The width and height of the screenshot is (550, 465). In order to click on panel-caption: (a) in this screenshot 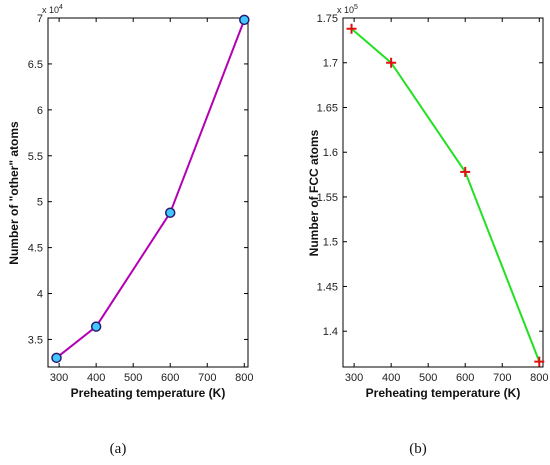, I will do `click(118, 449)`.